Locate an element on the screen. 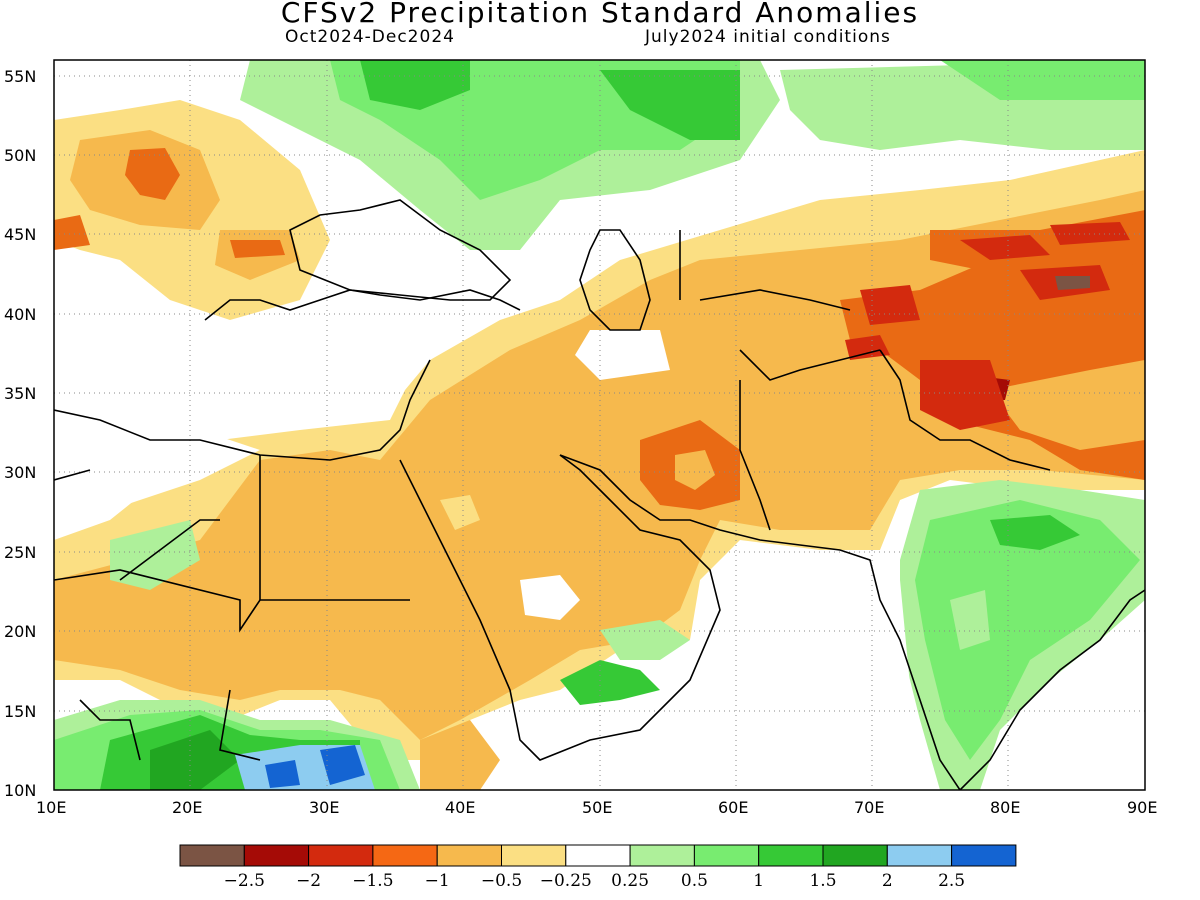 The image size is (1200, 900). lat-tick-label: 35N is located at coordinates (20, 393).